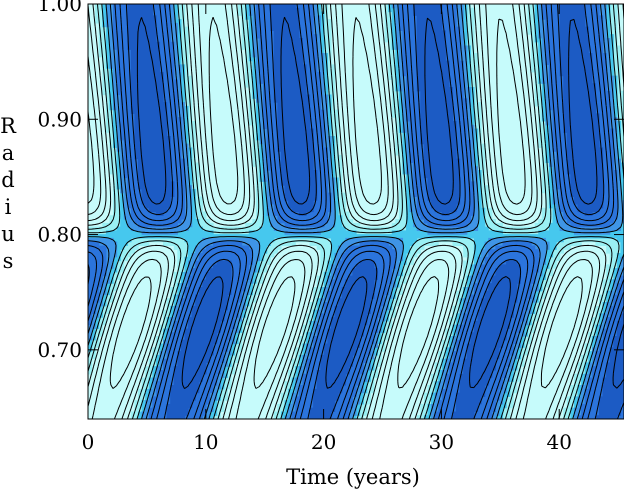  Describe the element at coordinates (8, 126) in the screenshot. I see `y-axis-title-letter: R` at that location.